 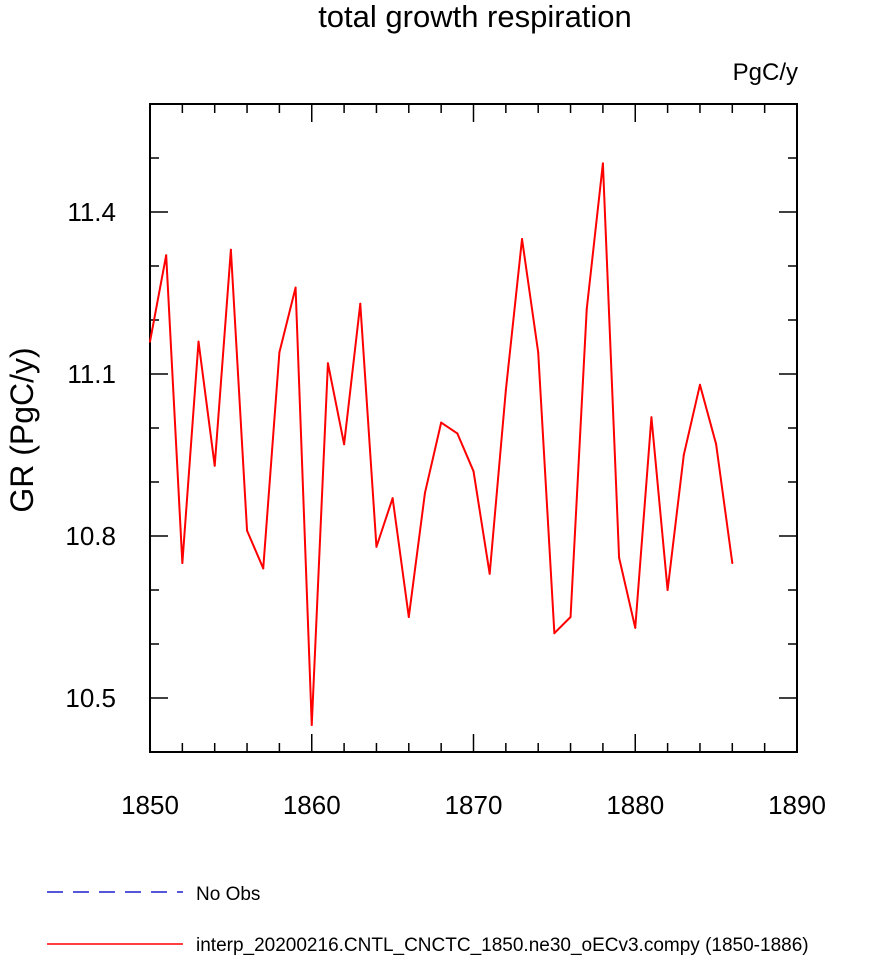 What do you see at coordinates (797, 805) in the screenshot?
I see `x-tick-label: 1890` at bounding box center [797, 805].